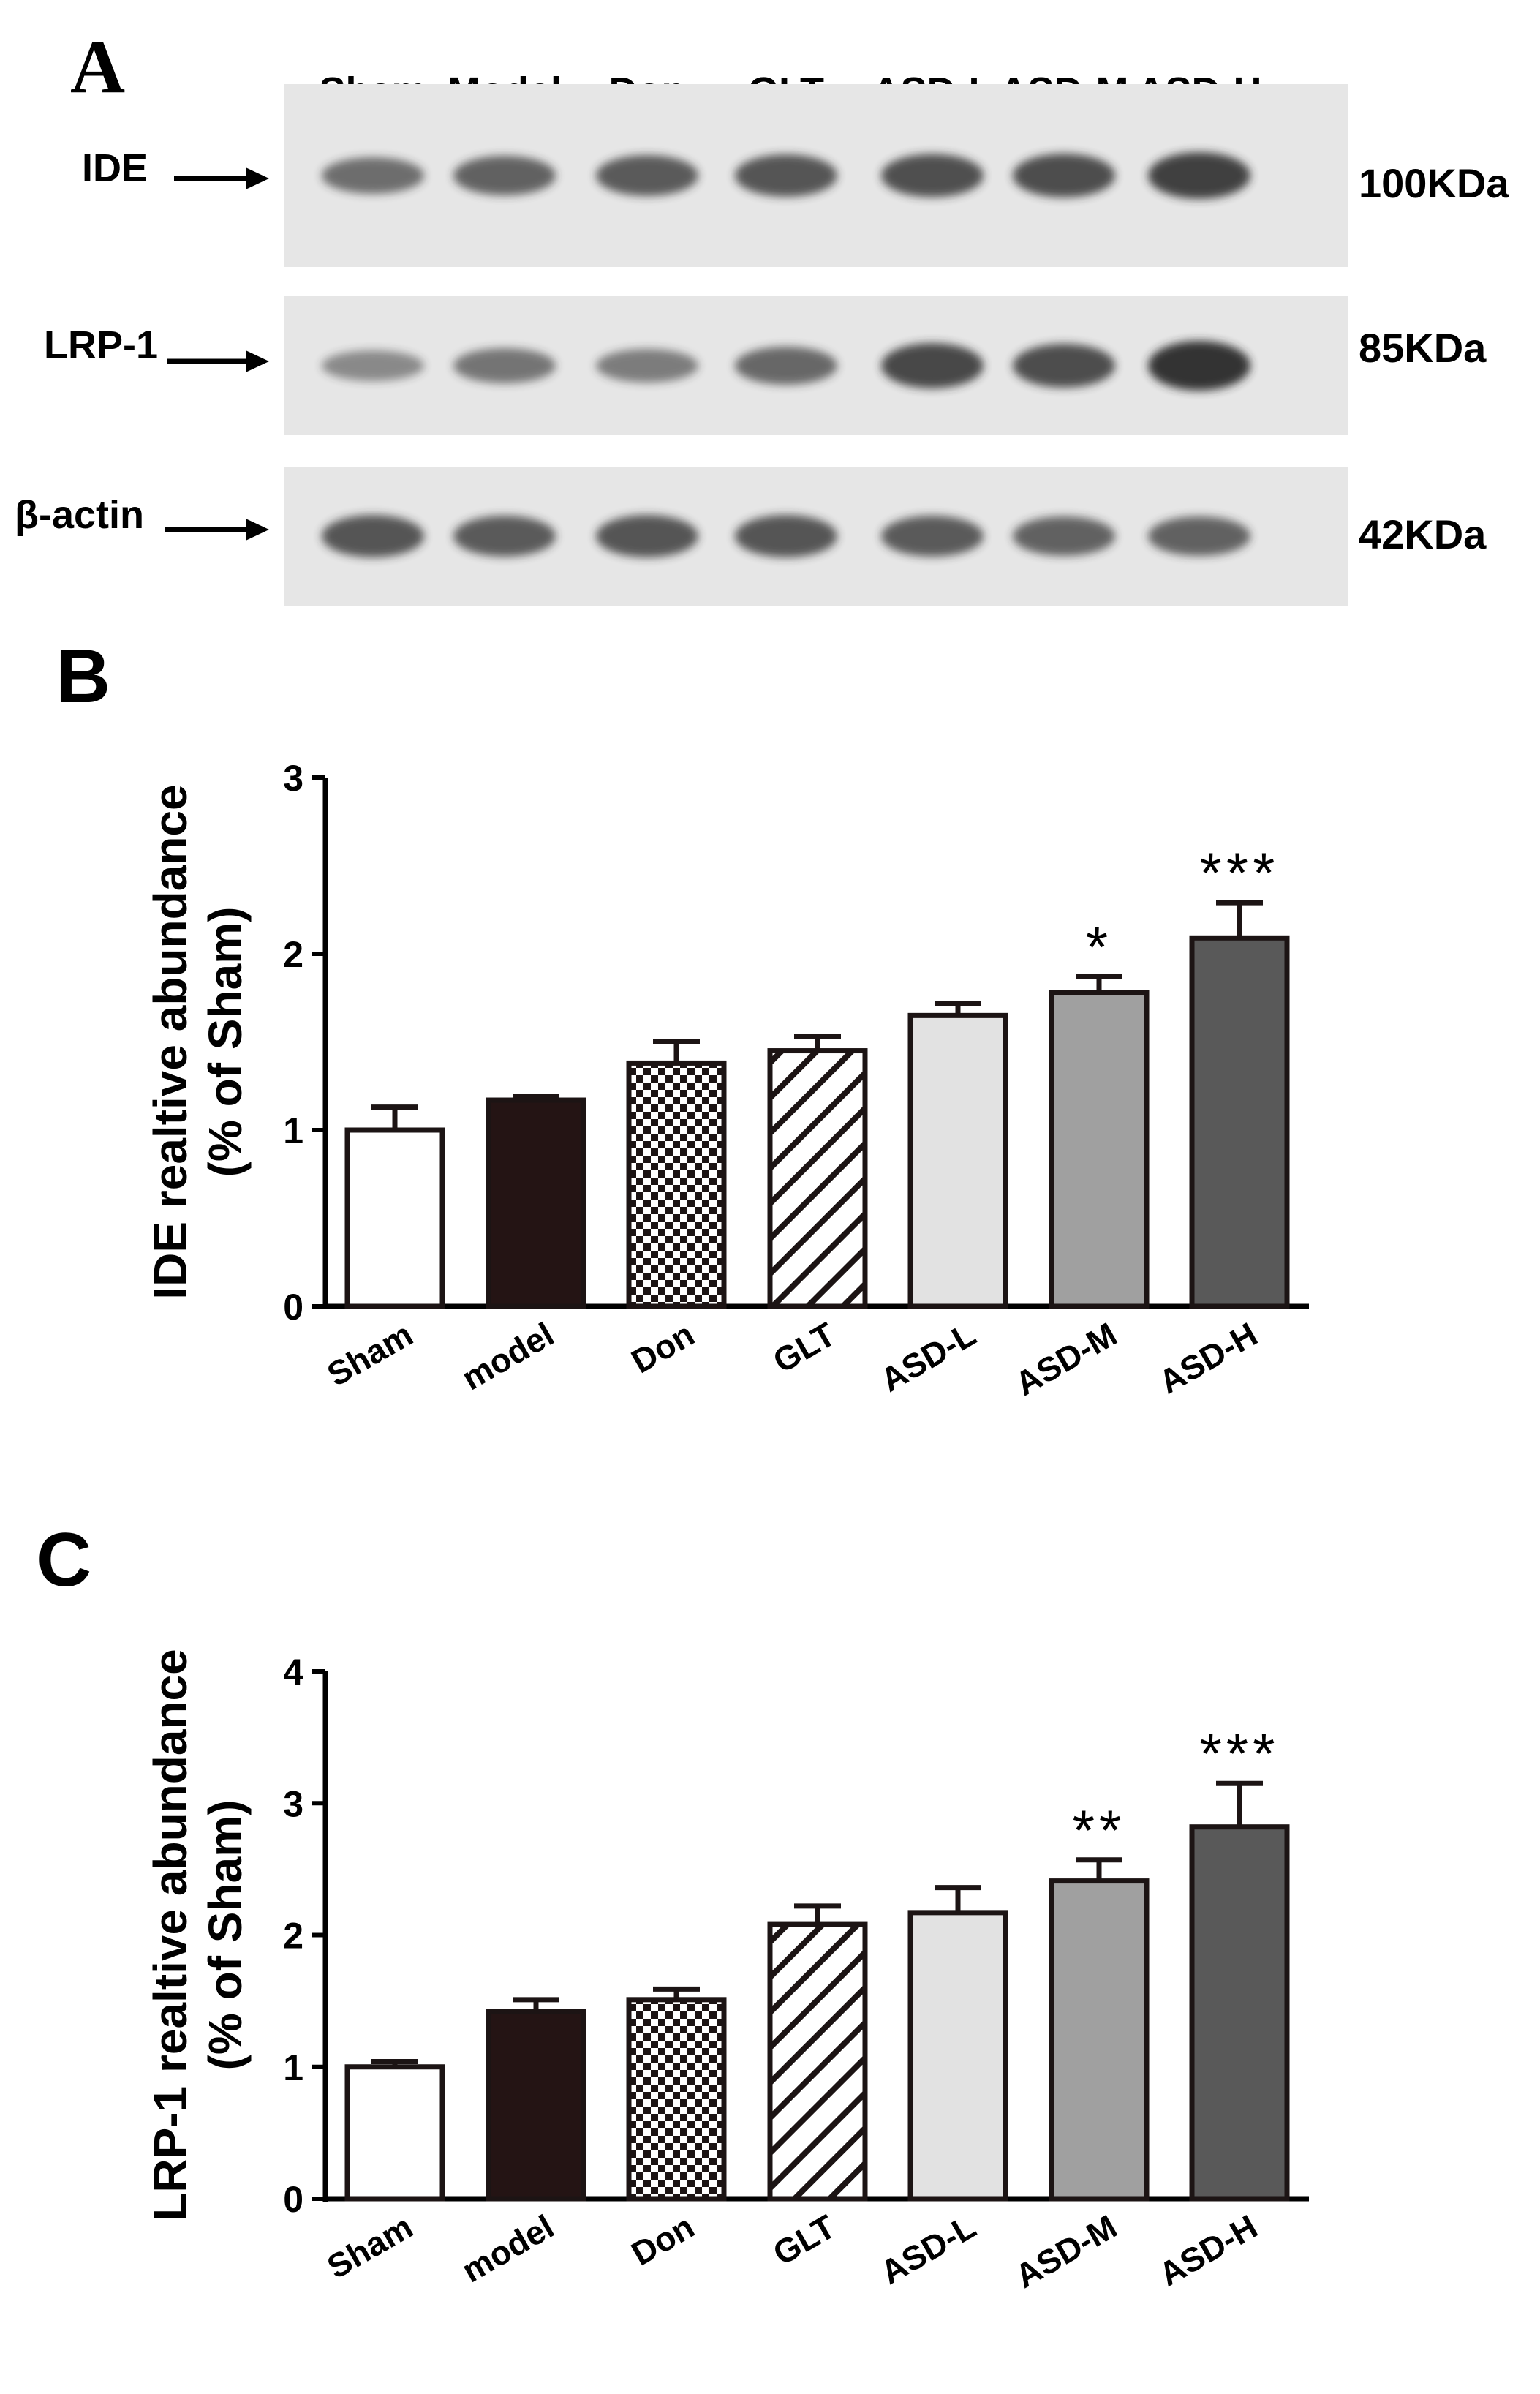  Describe the element at coordinates (1434, 183) in the screenshot. I see `blot-size-label: 100KDa` at that location.